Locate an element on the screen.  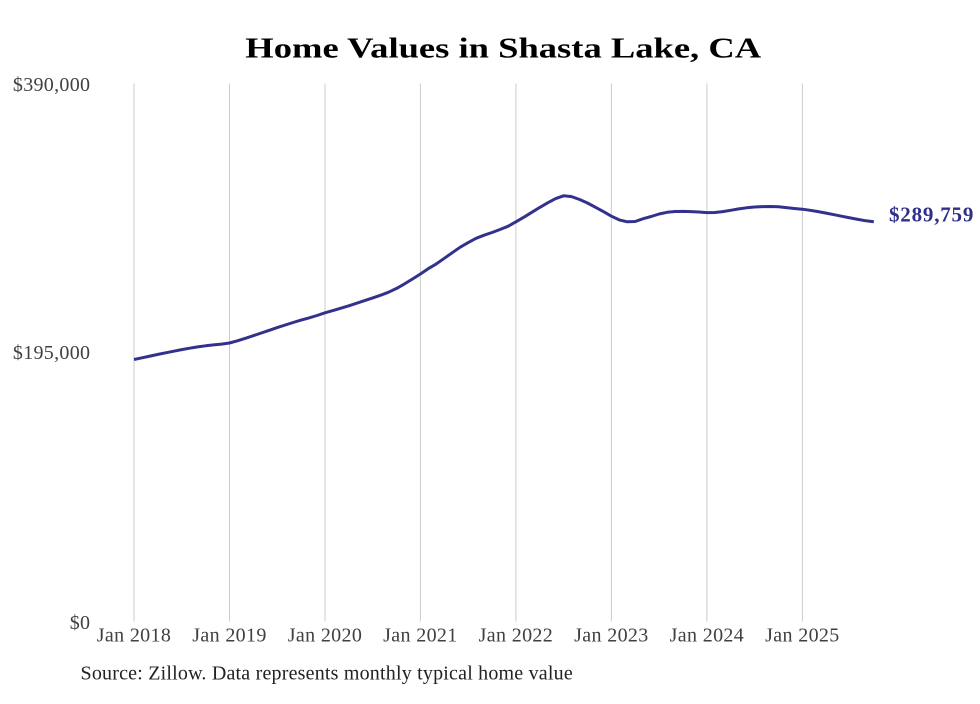
svg-text: $289,759 is located at coordinates (931, 215).